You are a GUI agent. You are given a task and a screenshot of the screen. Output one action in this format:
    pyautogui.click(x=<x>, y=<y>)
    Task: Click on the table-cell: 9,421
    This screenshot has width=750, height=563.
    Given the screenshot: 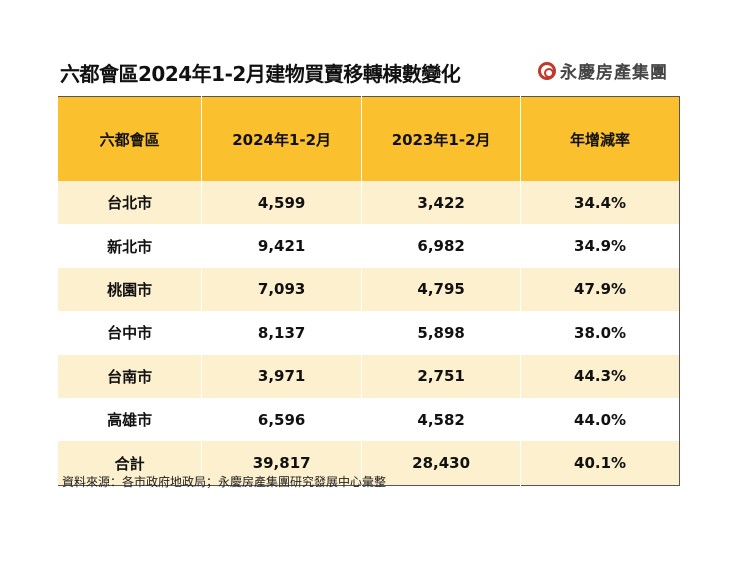 What is the action you would take?
    pyautogui.click(x=281, y=246)
    